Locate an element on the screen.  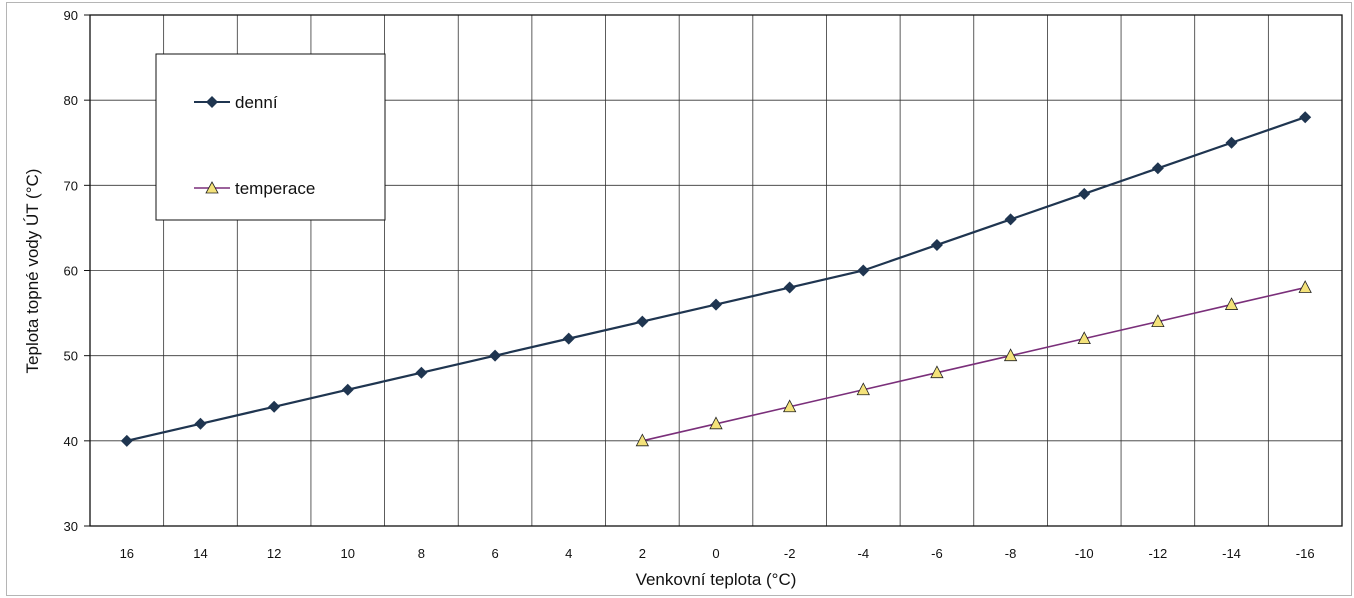
x-tick-label: 6 is located at coordinates (494, 553).